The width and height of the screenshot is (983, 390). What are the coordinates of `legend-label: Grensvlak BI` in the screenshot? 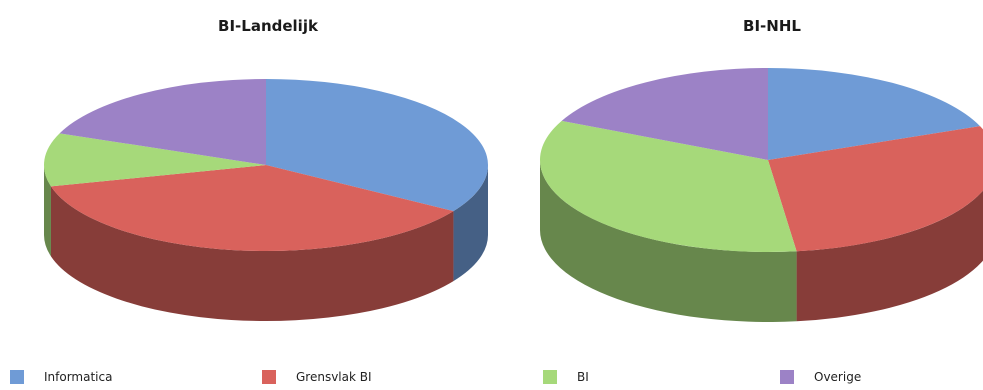 It's located at (334, 377).